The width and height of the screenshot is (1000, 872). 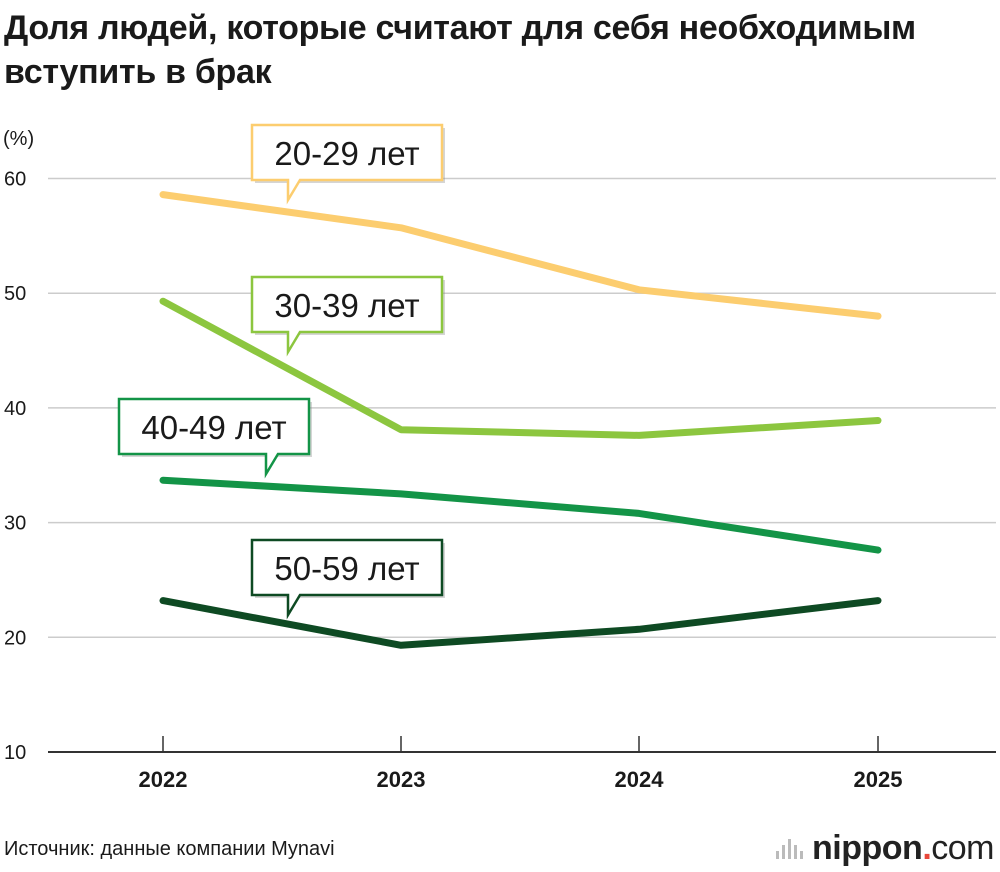 What do you see at coordinates (640, 779) in the screenshot?
I see `x-tick-label: 2024` at bounding box center [640, 779].